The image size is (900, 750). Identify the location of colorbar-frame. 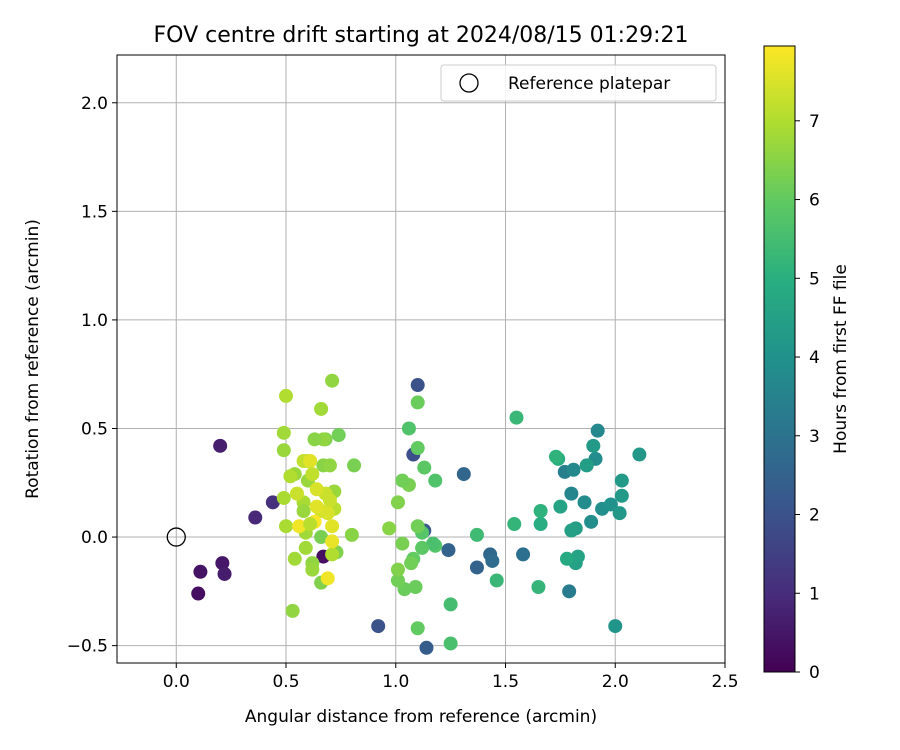
(779, 359).